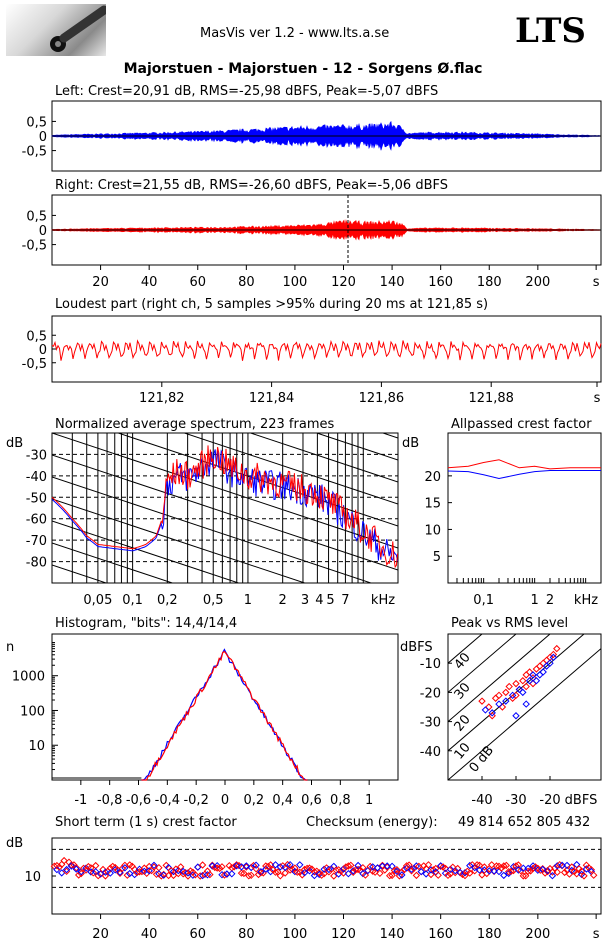 This screenshot has height=946, width=606. What do you see at coordinates (372, 822) in the screenshot?
I see `checksum-label: Checksum (energy):` at bounding box center [372, 822].